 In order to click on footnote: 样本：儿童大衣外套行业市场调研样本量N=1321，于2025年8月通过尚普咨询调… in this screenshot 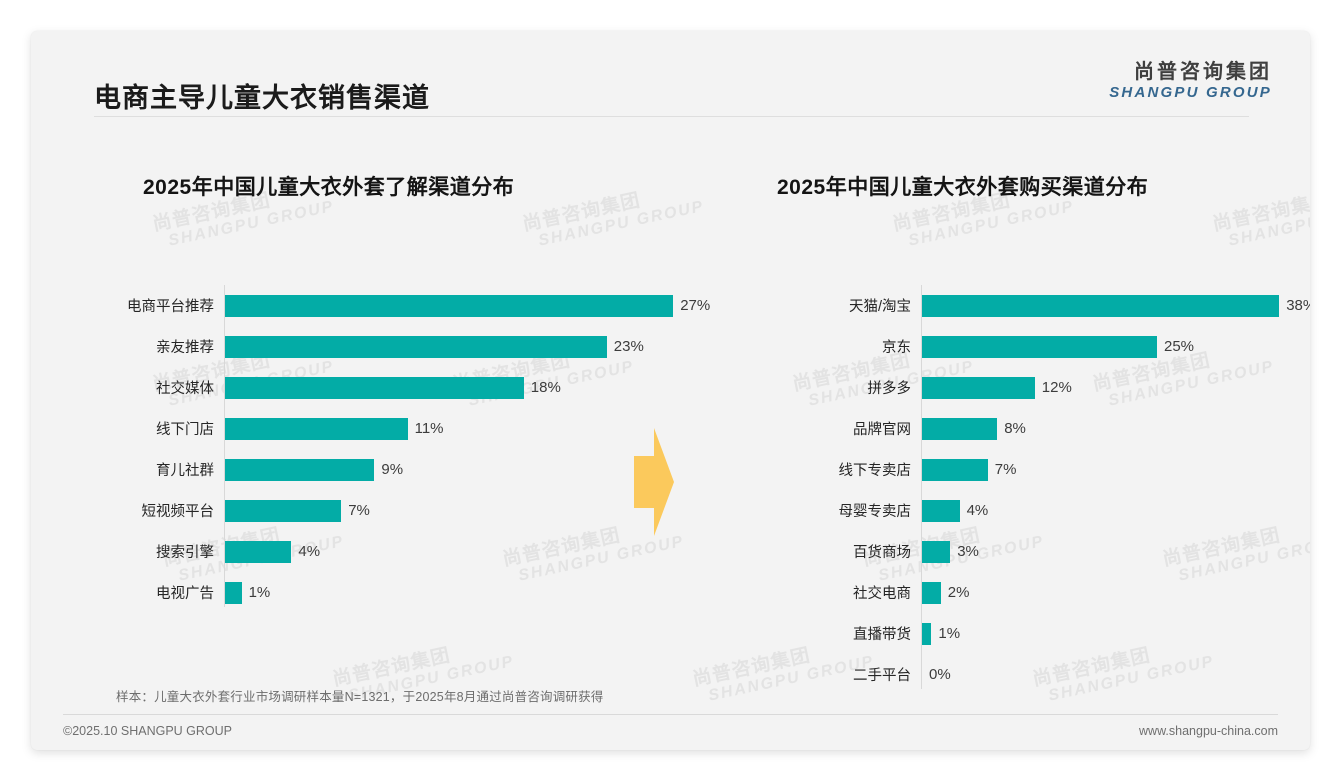, I will do `click(360, 697)`.